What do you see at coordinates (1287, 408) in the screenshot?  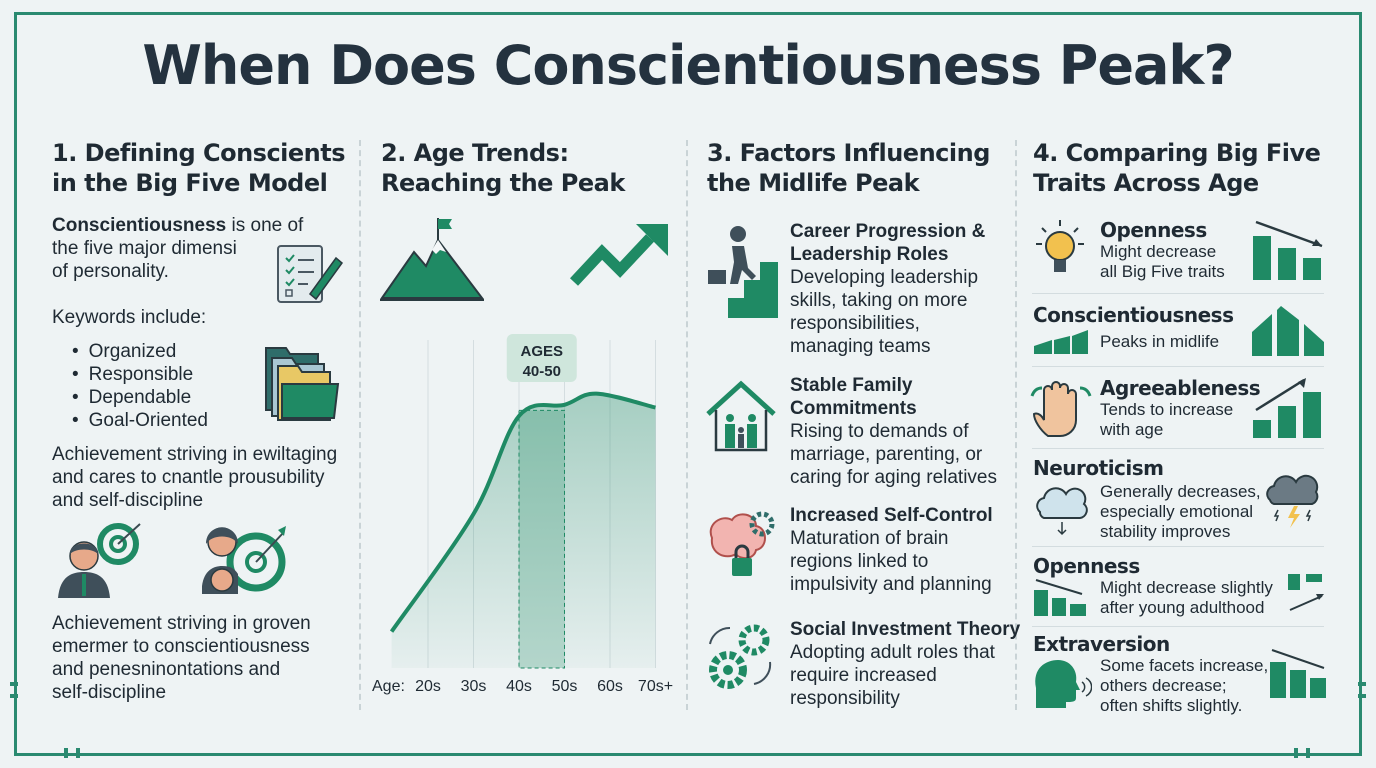 I see `increasing-bars-icon` at bounding box center [1287, 408].